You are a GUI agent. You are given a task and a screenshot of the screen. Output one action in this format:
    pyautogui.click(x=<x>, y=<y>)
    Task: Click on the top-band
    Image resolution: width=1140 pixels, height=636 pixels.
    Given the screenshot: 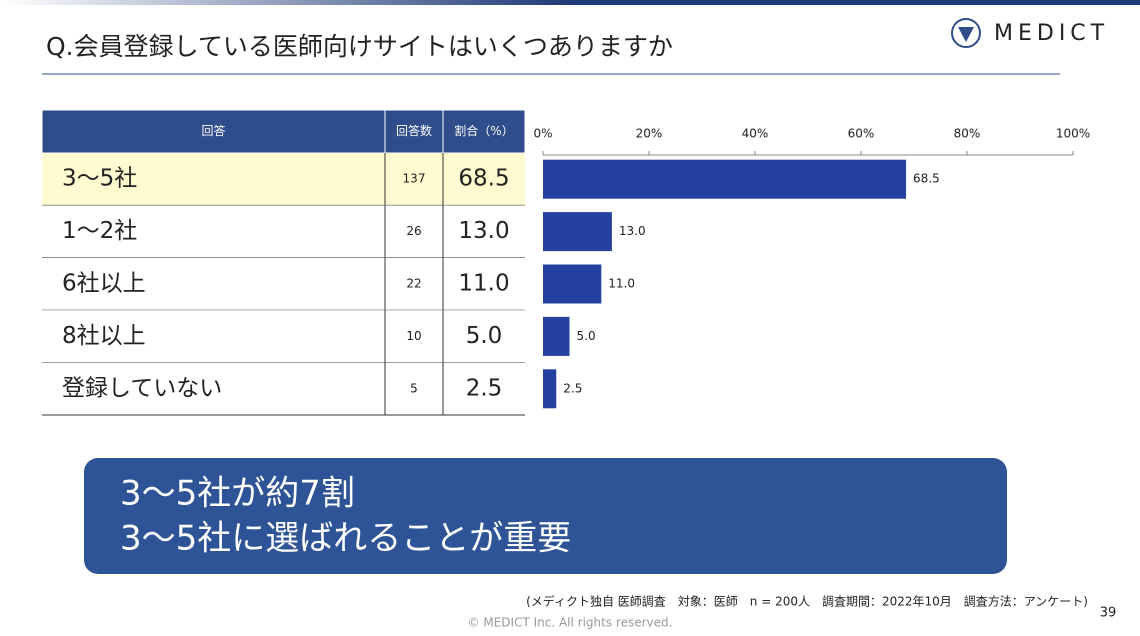 What is the action you would take?
    pyautogui.click(x=570, y=2)
    